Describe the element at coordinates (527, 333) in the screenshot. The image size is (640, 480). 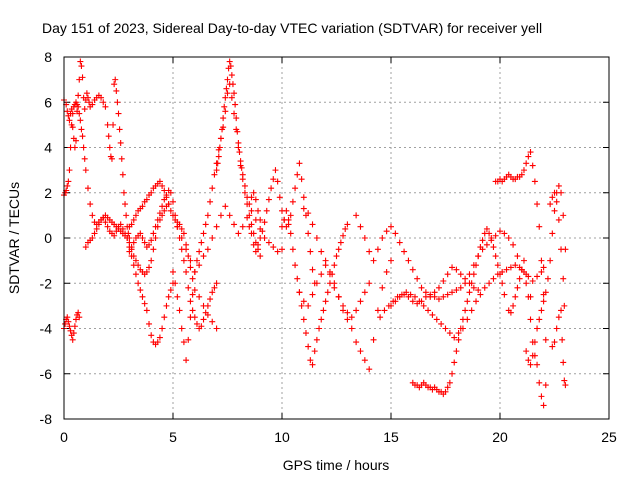
I see `series-s` at that location.